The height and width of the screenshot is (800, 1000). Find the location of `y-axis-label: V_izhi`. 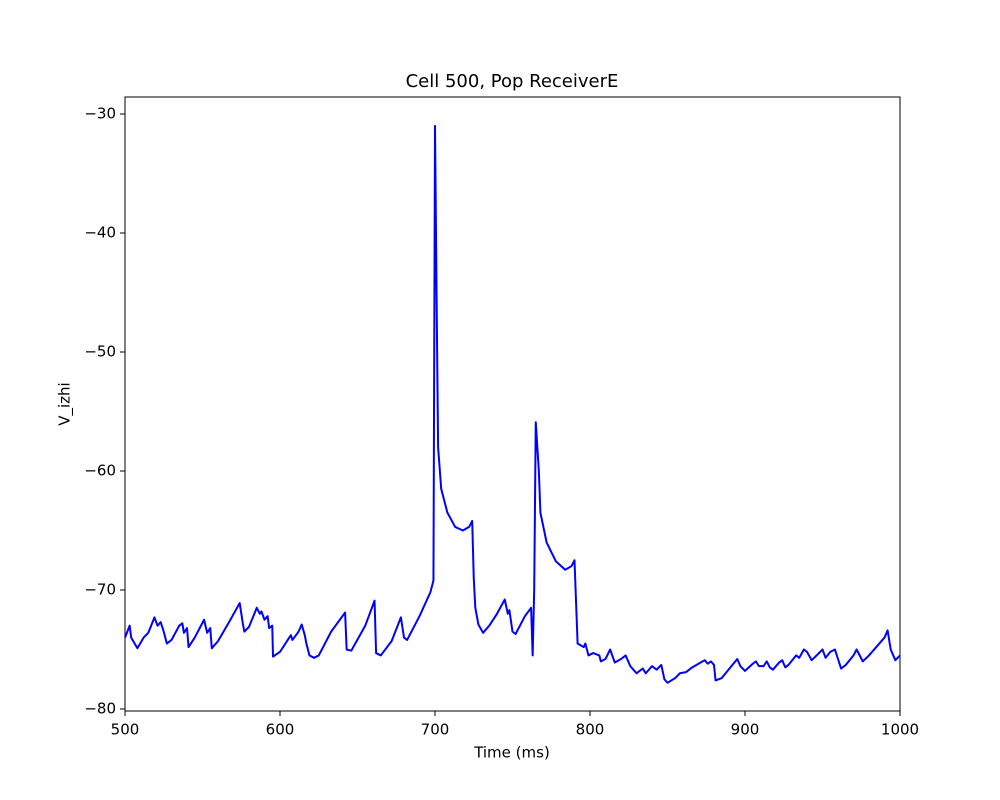

y-axis-label: V_izhi is located at coordinates (65, 403).